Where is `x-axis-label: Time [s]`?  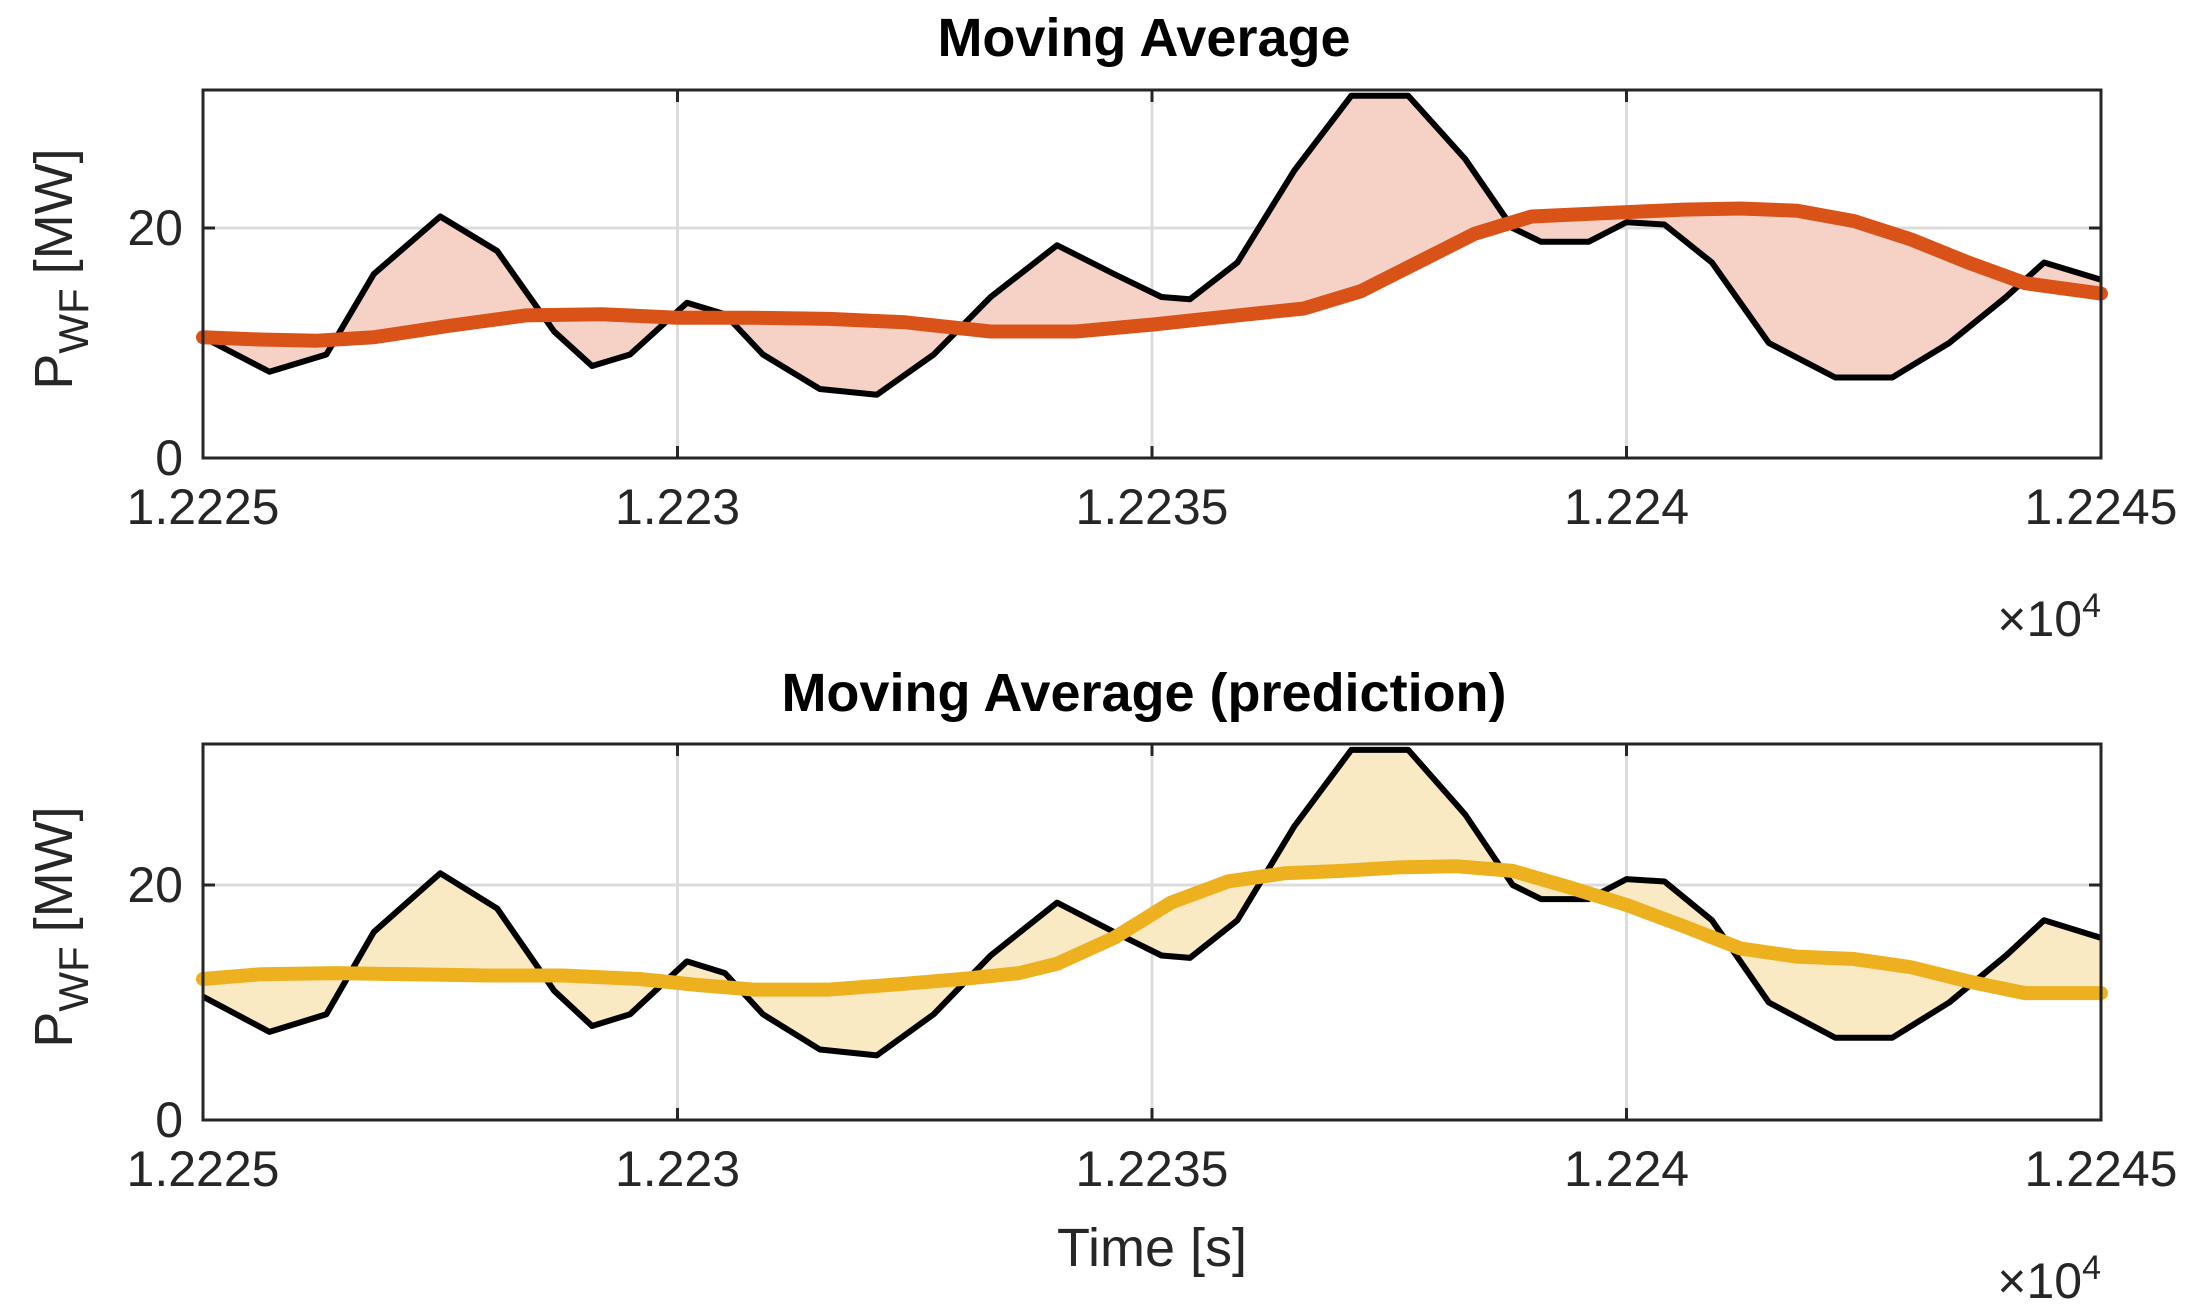 x-axis-label: Time [s] is located at coordinates (1152, 1248).